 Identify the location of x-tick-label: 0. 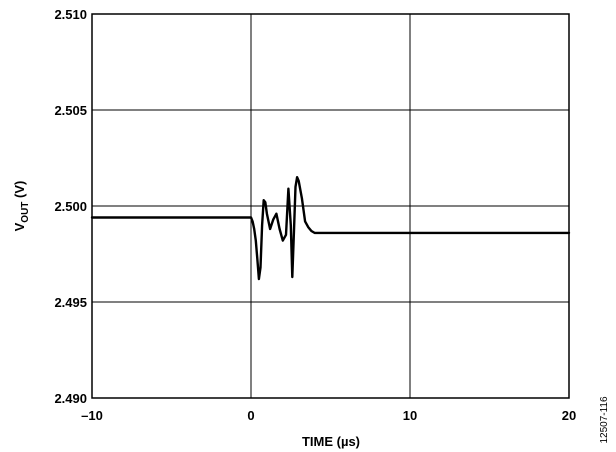
(250, 415).